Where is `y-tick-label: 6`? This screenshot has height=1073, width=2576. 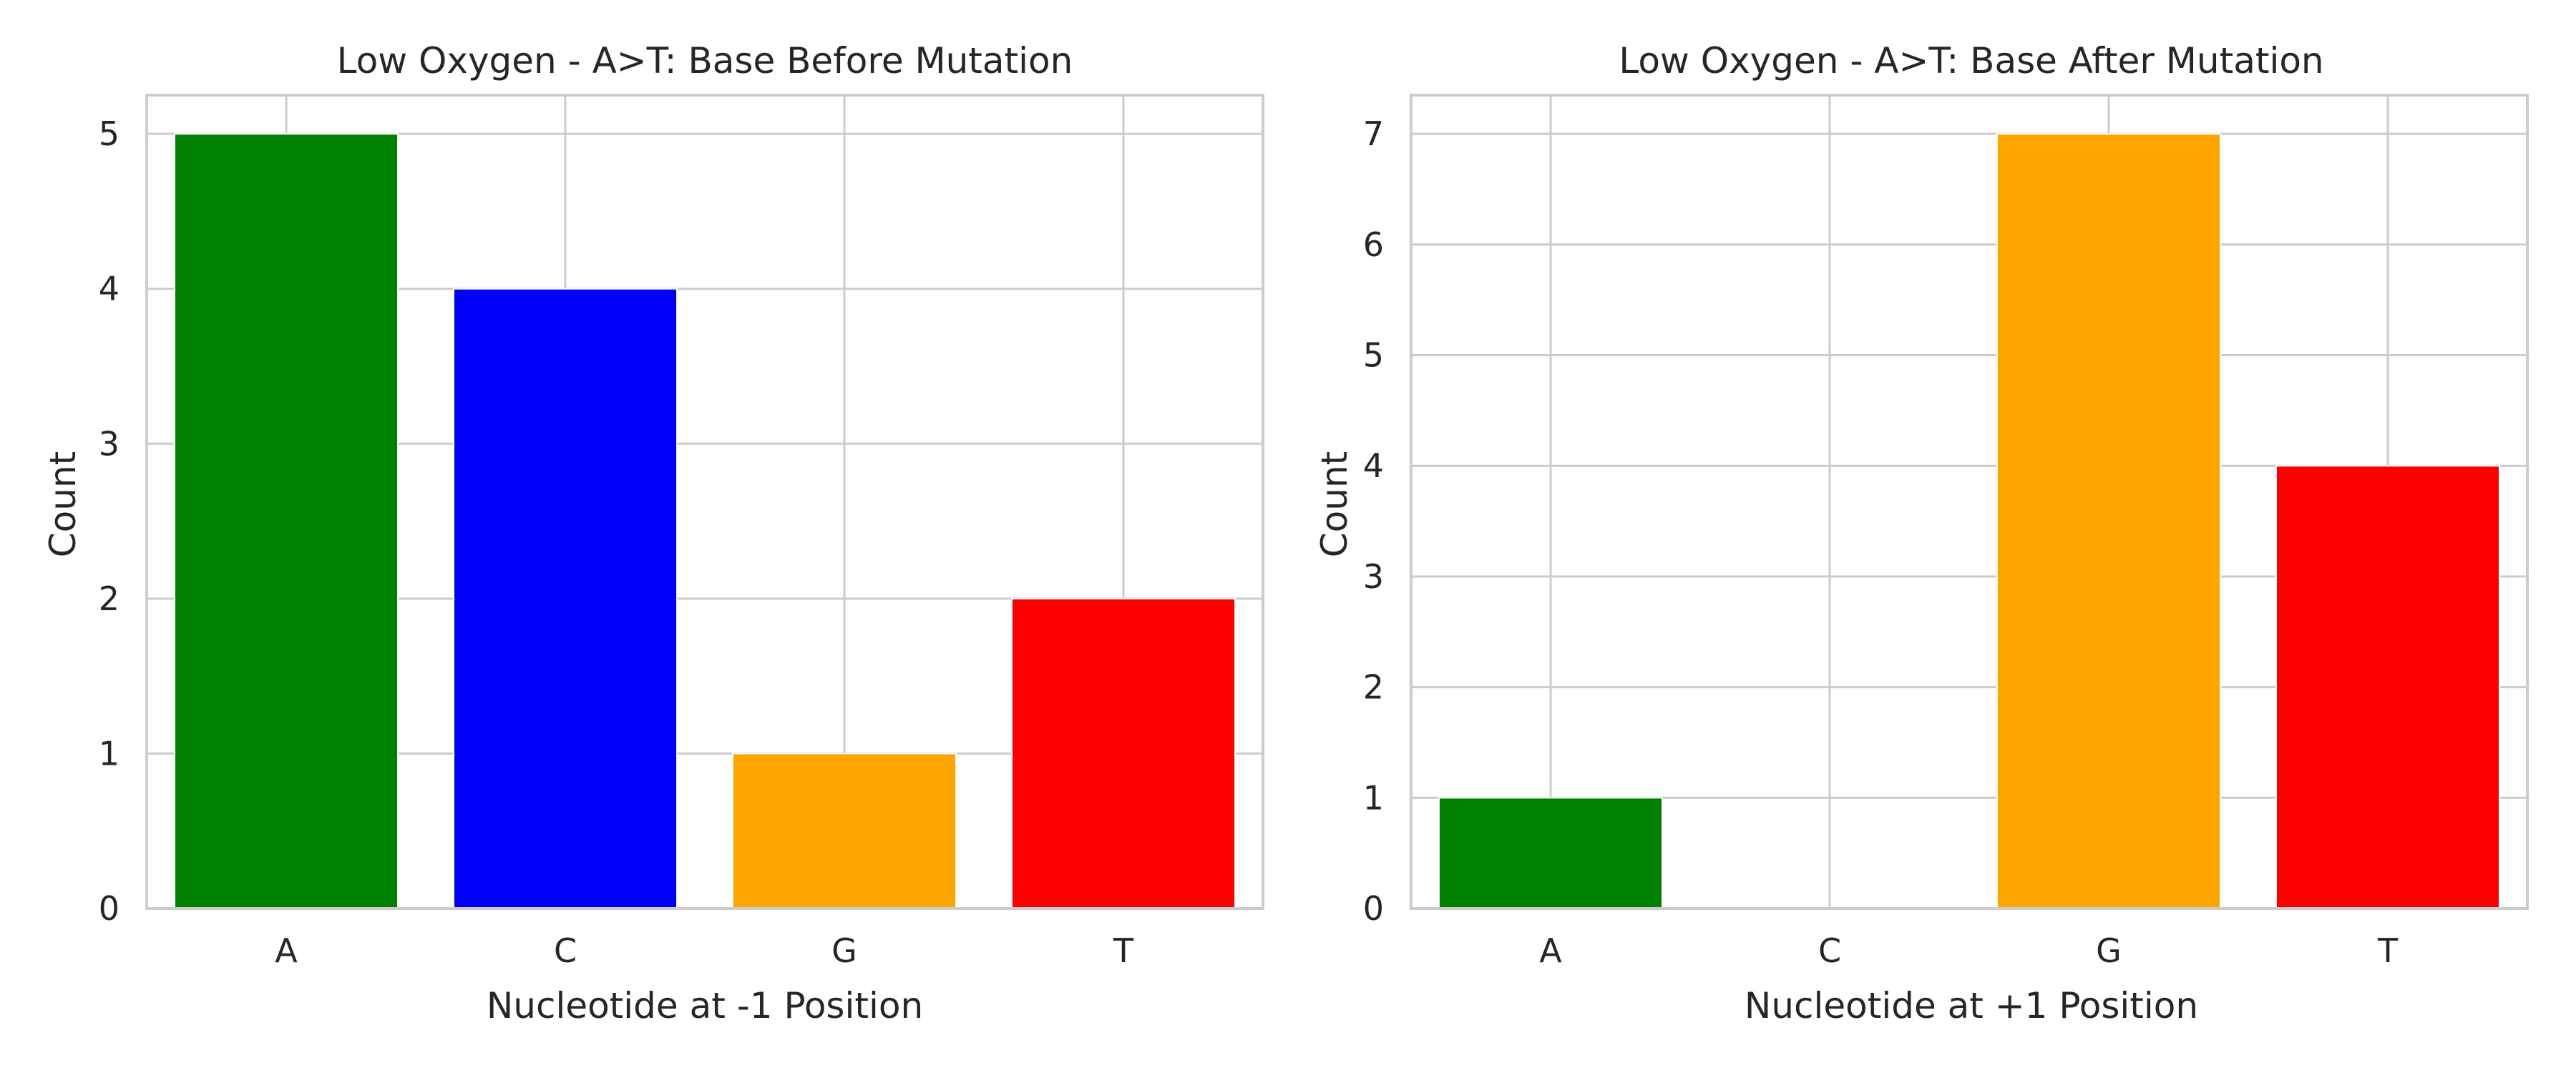 y-tick-label: 6 is located at coordinates (1373, 244).